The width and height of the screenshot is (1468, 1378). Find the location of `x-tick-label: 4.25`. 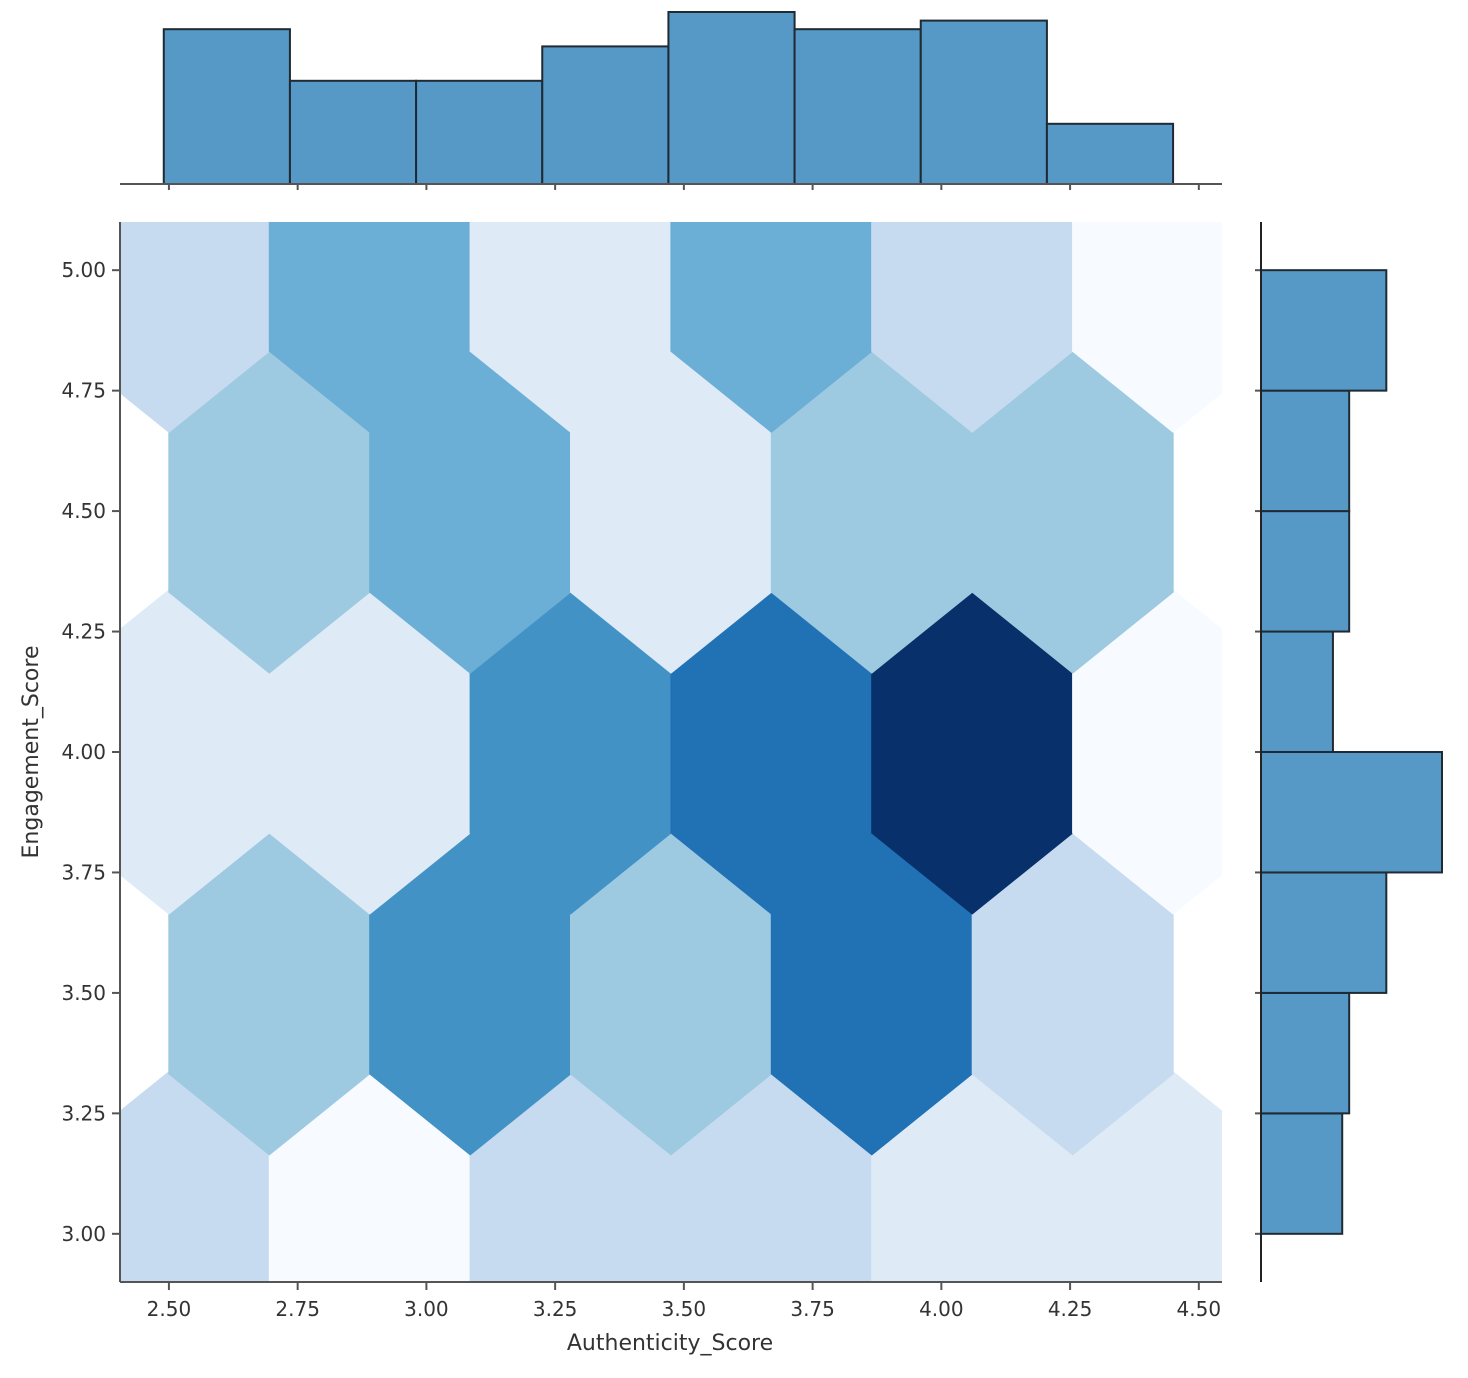

x-tick-label: 4.25 is located at coordinates (1070, 1309).